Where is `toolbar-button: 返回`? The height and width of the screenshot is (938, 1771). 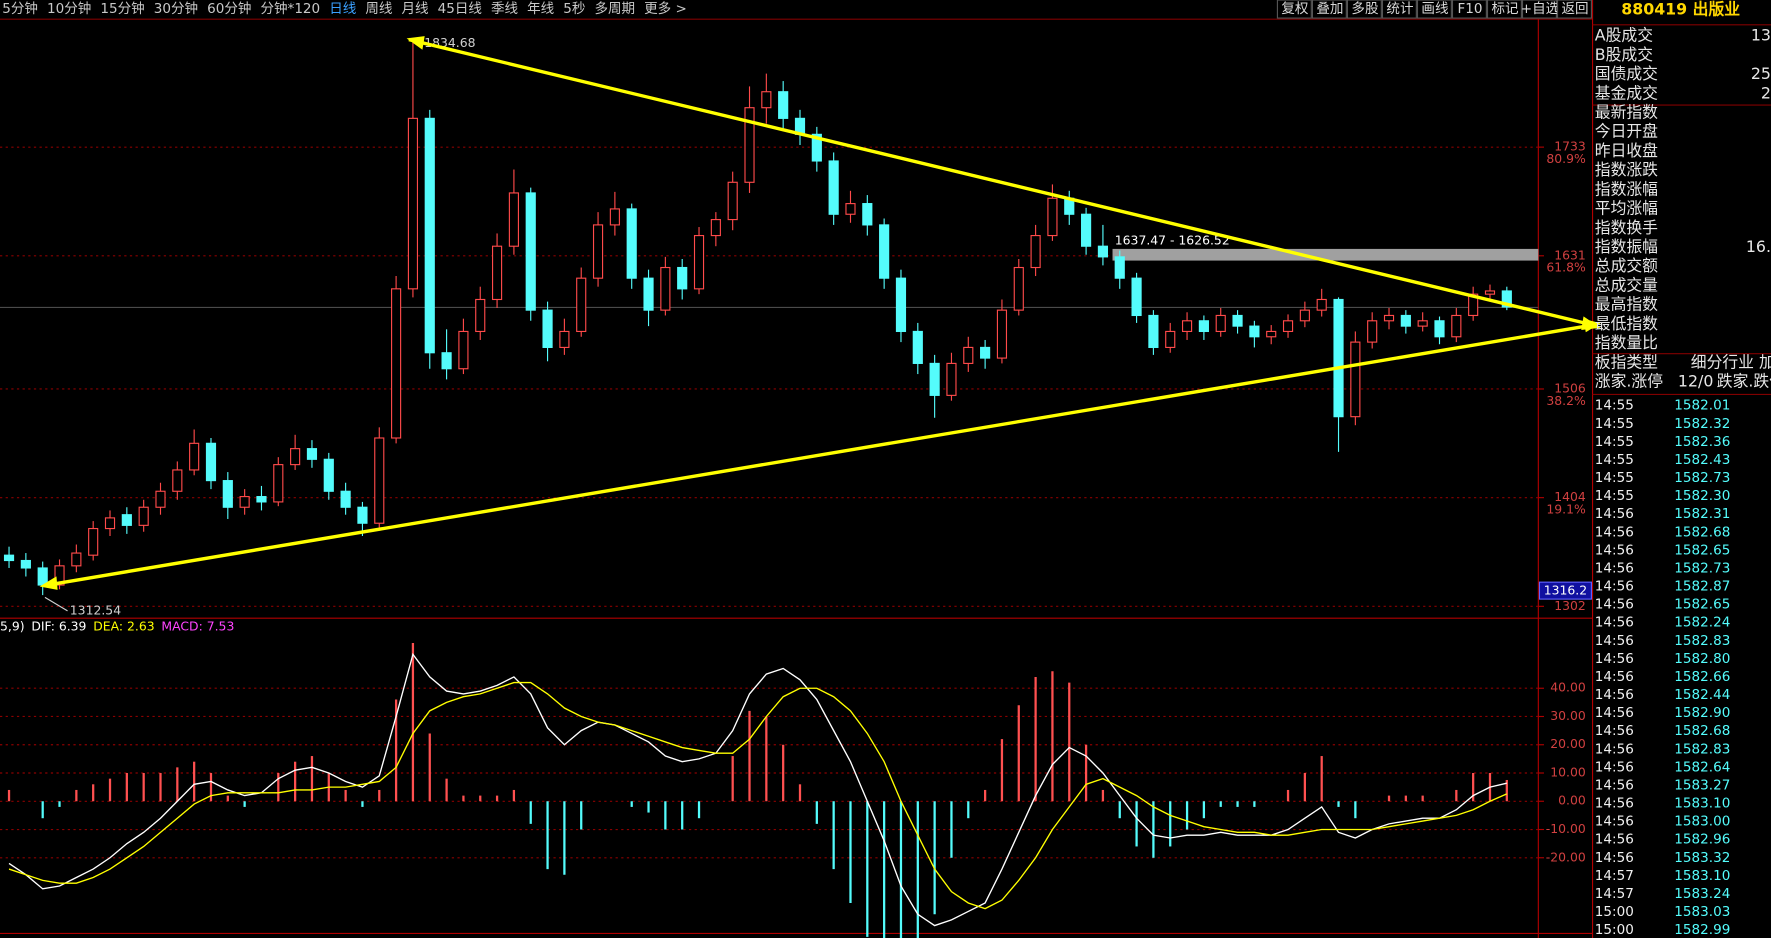 toolbar-button: 返回 is located at coordinates (1574, 9).